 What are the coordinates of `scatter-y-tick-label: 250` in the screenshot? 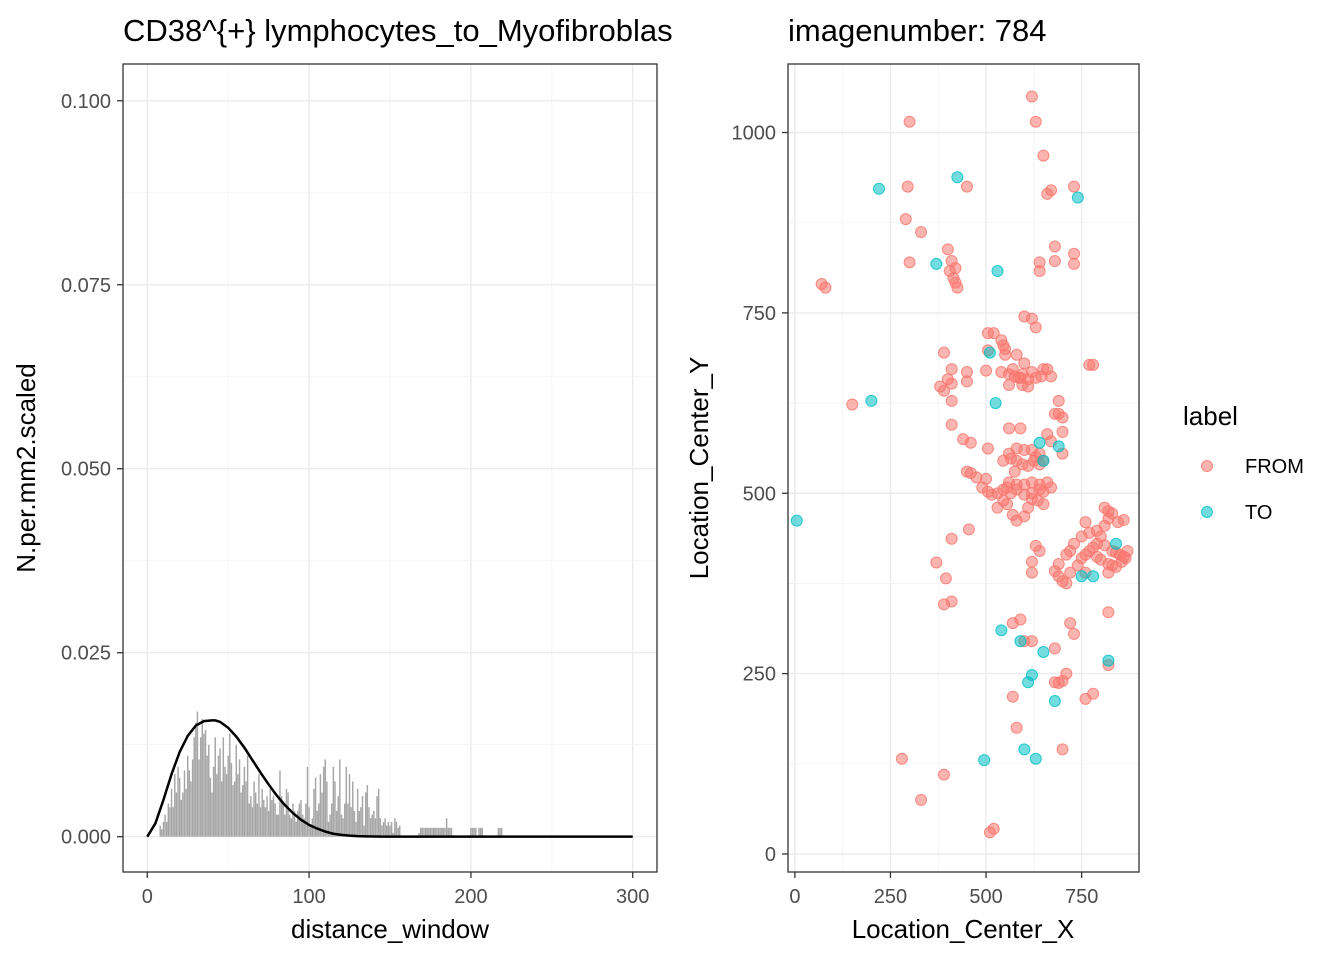 It's located at (759, 675).